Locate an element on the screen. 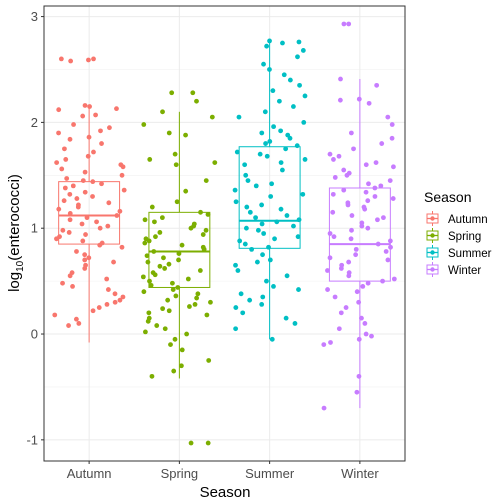 Image resolution: width=504 pixels, height=504 pixels. legend-label: Winter is located at coordinates (464, 271).